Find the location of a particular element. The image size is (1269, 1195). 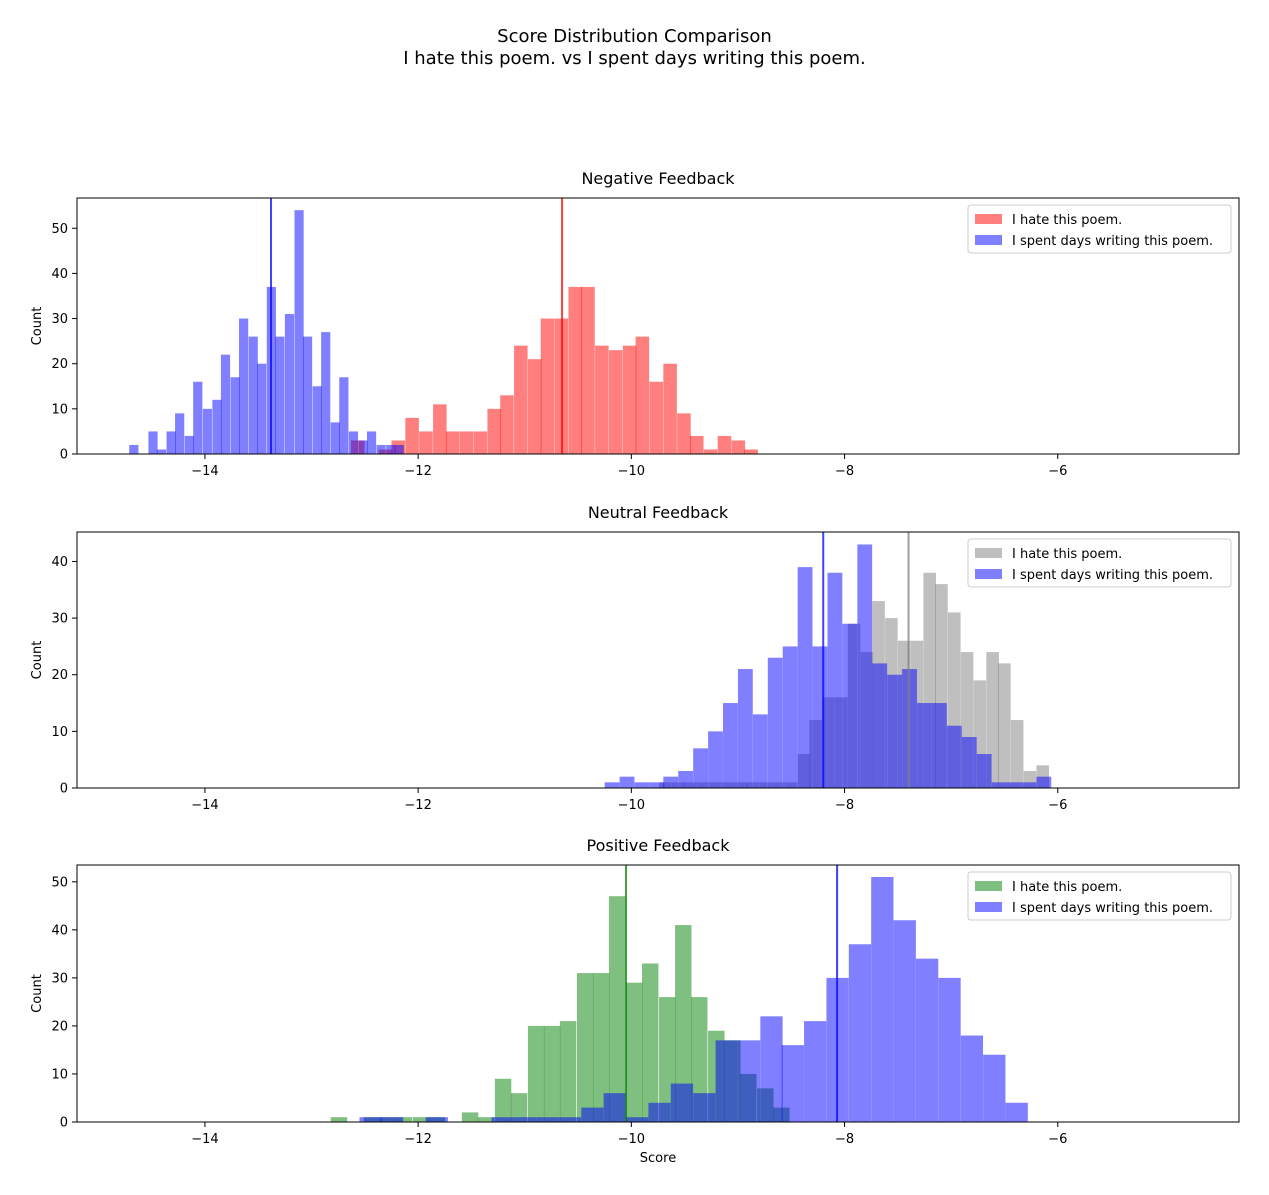

x-tick-label: −14 is located at coordinates (204, 805).